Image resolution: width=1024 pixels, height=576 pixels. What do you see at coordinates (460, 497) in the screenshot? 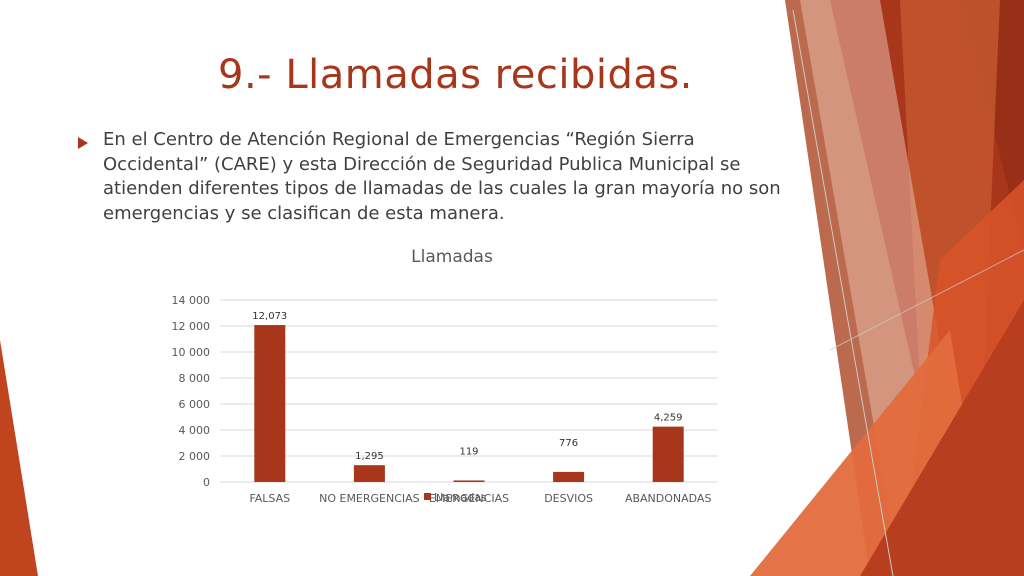
I see `legend-label: Llamadas` at bounding box center [460, 497].